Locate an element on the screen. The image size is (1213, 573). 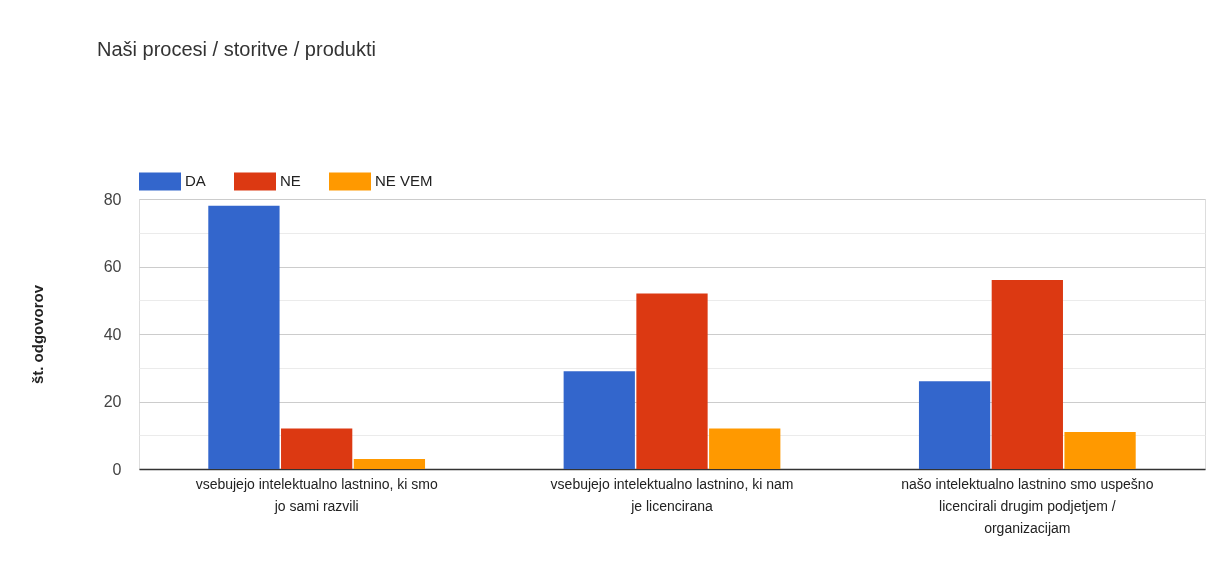
x-tick-label: našo intelektualno lastnino smo uspešno licencirali drugim podjetjem / organizacijam is located at coordinates (1027, 505).